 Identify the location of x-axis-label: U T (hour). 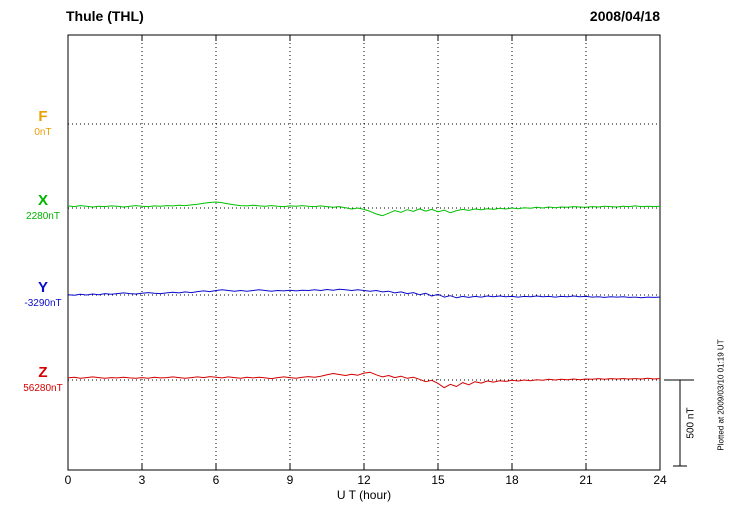
(365, 495).